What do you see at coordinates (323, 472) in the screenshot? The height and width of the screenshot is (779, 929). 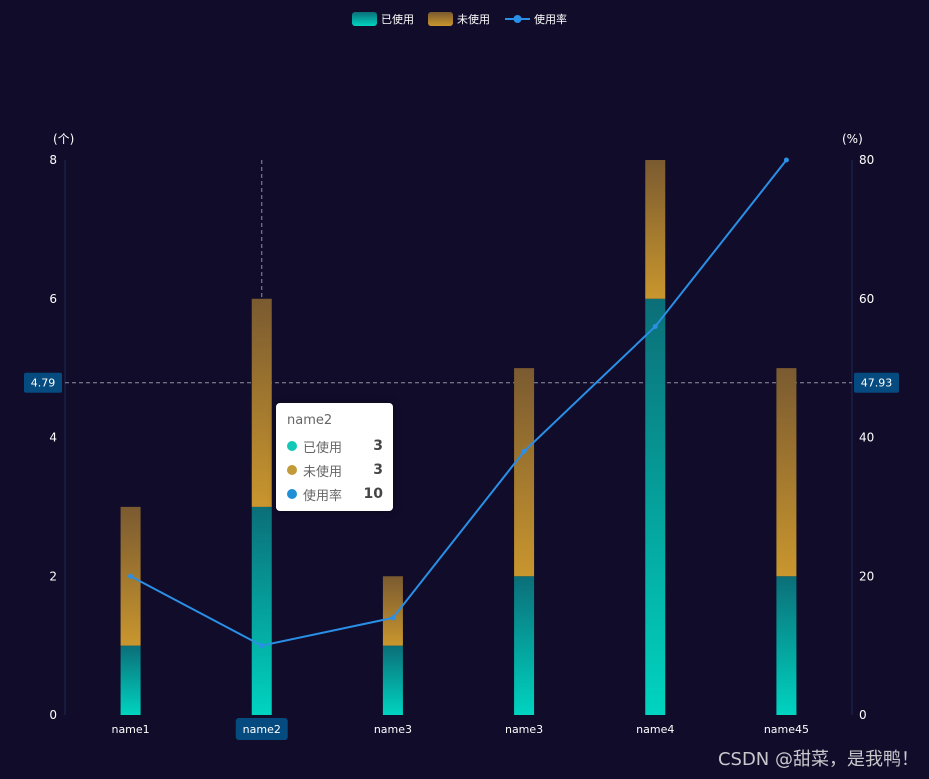 I see `tooltip-label: 未使用` at bounding box center [323, 472].